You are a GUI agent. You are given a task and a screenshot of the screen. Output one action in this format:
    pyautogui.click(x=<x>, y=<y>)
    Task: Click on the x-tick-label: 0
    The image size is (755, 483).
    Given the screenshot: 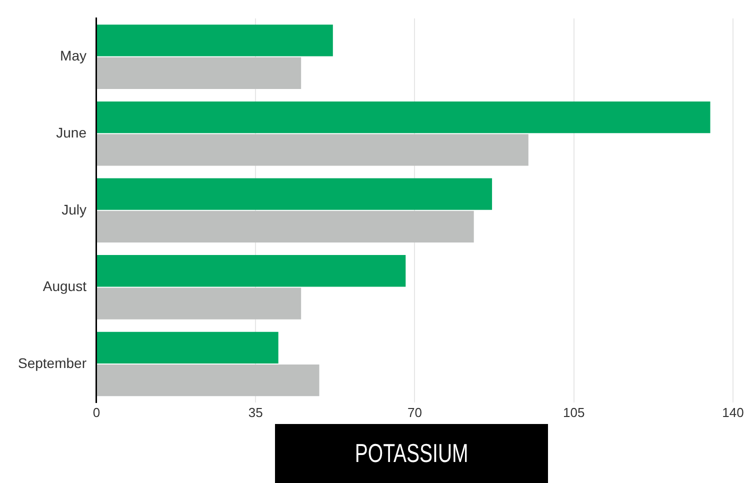 What is the action you would take?
    pyautogui.click(x=96, y=412)
    